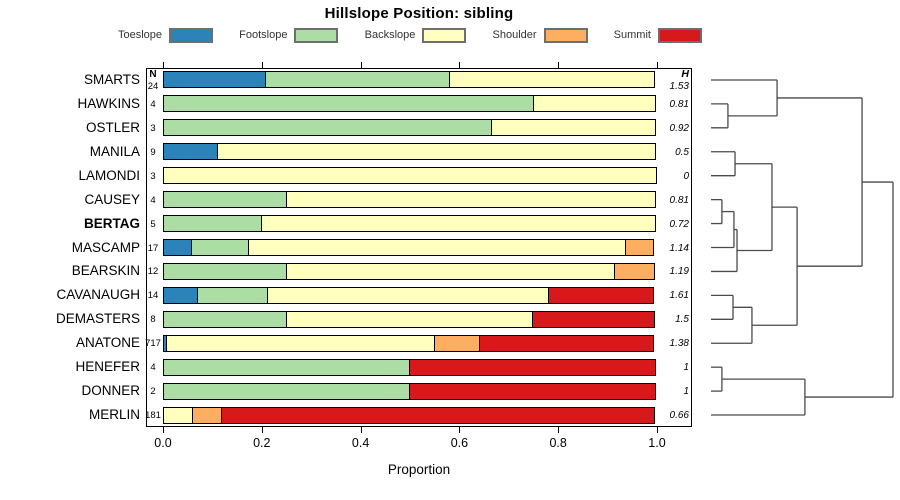  I want to click on n-value: 181, so click(153, 416).